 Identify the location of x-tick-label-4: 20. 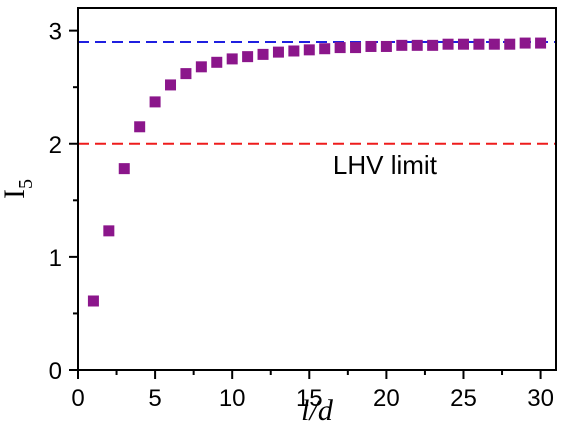
(386, 398).